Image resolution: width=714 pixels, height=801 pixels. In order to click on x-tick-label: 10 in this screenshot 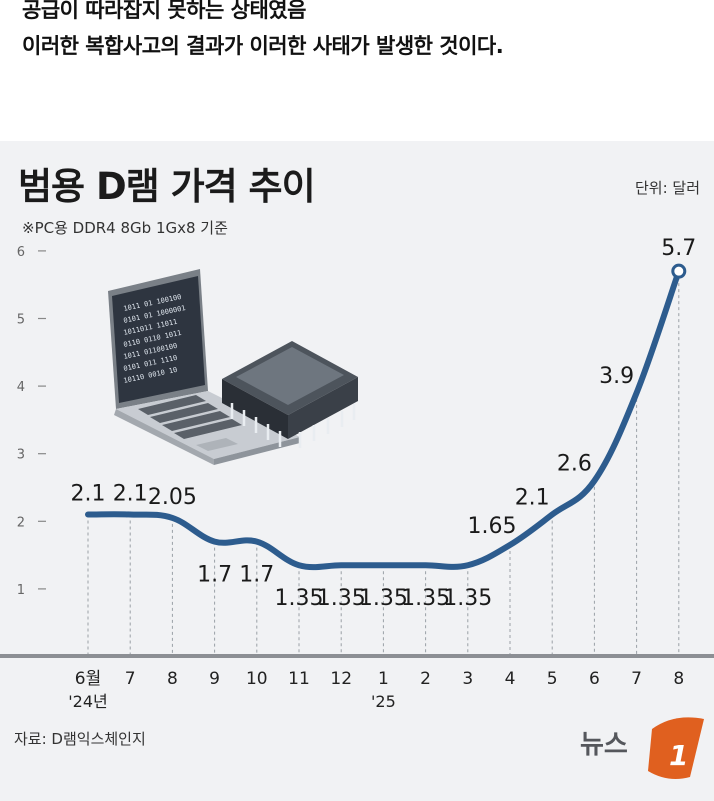, I will do `click(257, 679)`.